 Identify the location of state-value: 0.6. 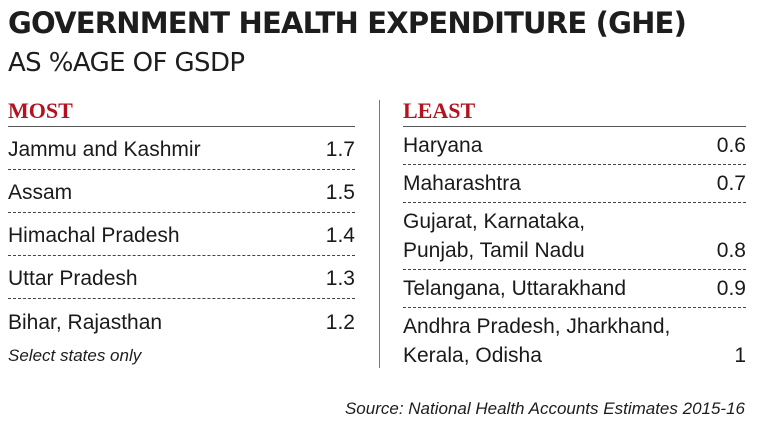
(731, 145).